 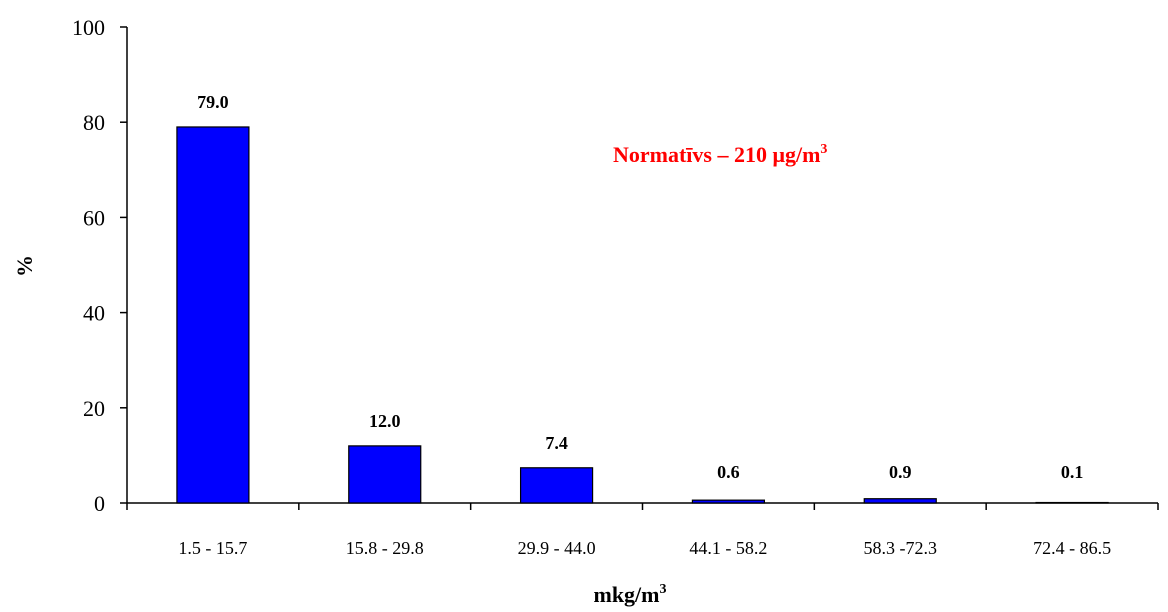 What do you see at coordinates (716, 154) in the screenshot?
I see `annotation-main: Normatīvs – 210 μg/m` at bounding box center [716, 154].